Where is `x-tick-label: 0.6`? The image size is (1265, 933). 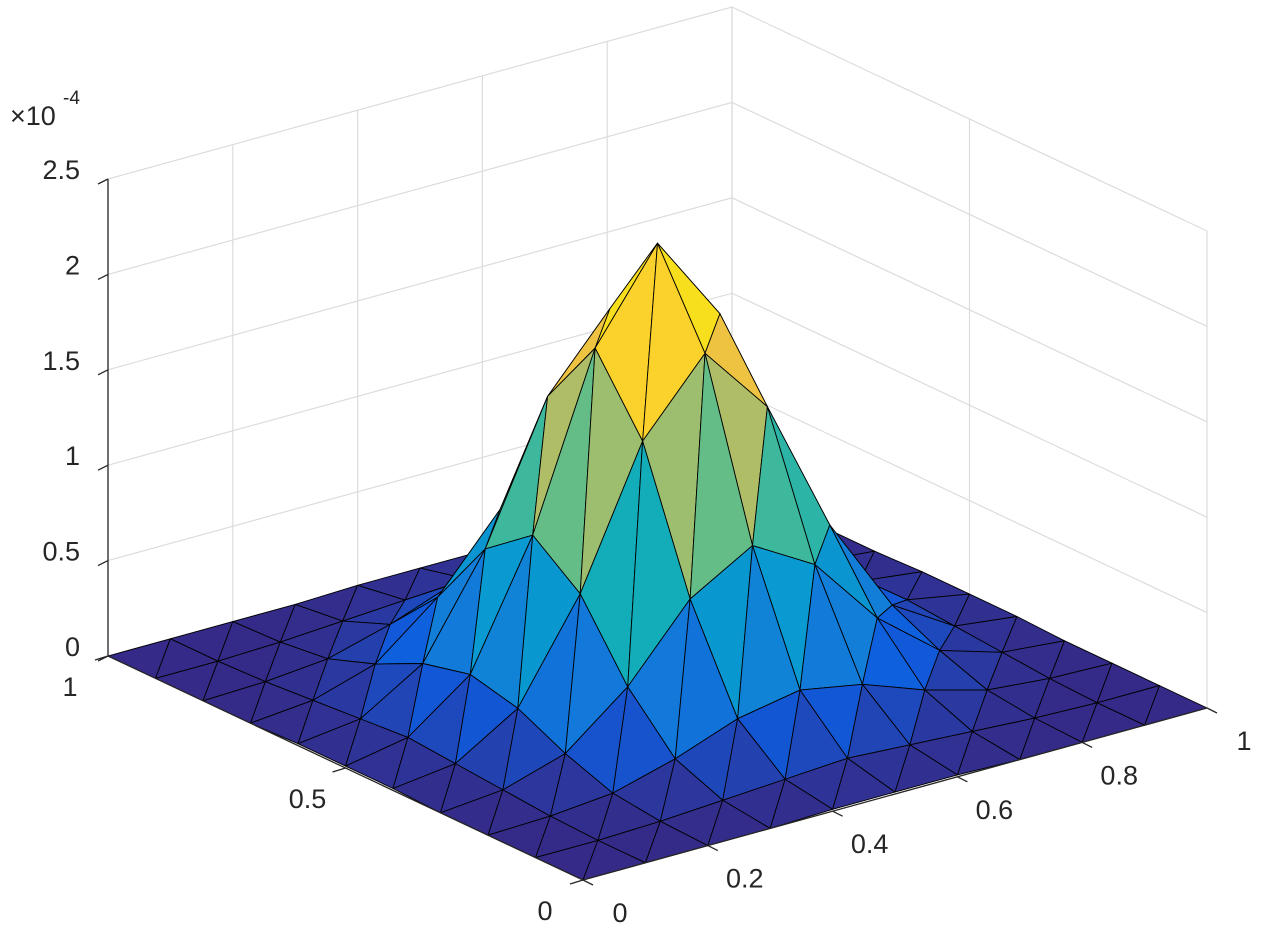
x-tick-label: 0.6 is located at coordinates (995, 810).